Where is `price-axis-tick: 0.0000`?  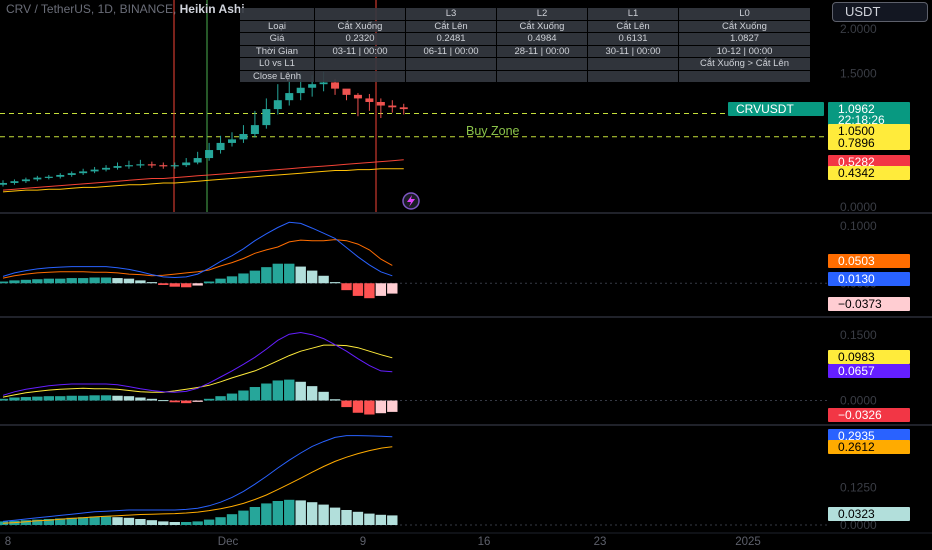
price-axis-tick: 0.0000 is located at coordinates (858, 207).